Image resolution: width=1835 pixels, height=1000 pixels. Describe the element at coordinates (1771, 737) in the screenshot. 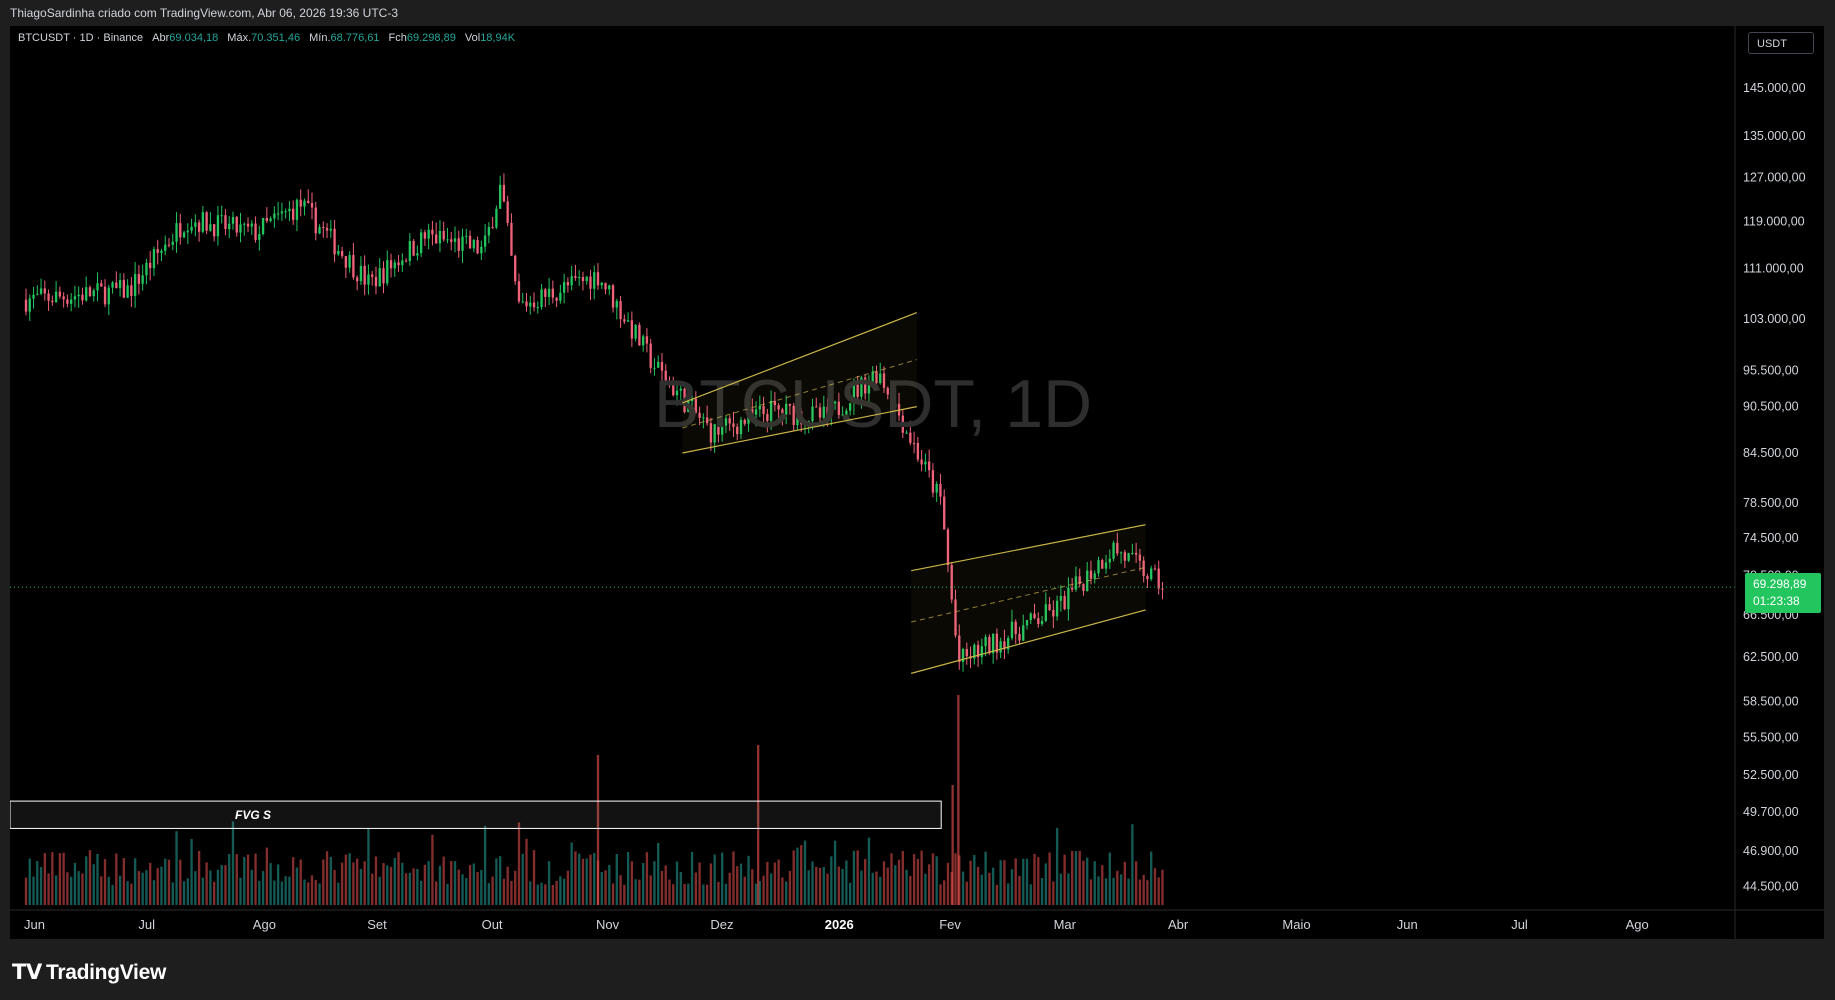

I see `price-axis-label: 55.500,00` at that location.